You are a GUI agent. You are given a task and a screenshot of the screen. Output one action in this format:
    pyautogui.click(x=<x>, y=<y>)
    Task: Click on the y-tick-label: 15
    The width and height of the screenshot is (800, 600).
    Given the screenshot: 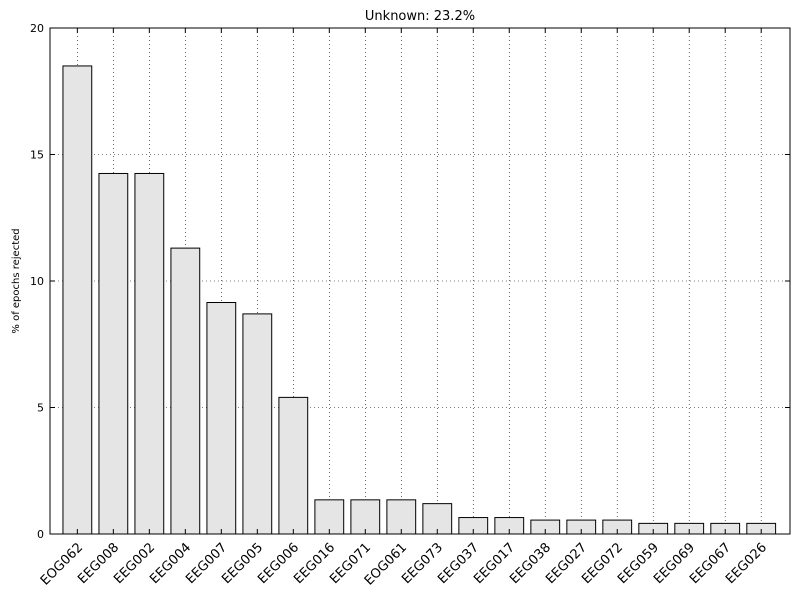 What is the action you would take?
    pyautogui.click(x=37, y=155)
    